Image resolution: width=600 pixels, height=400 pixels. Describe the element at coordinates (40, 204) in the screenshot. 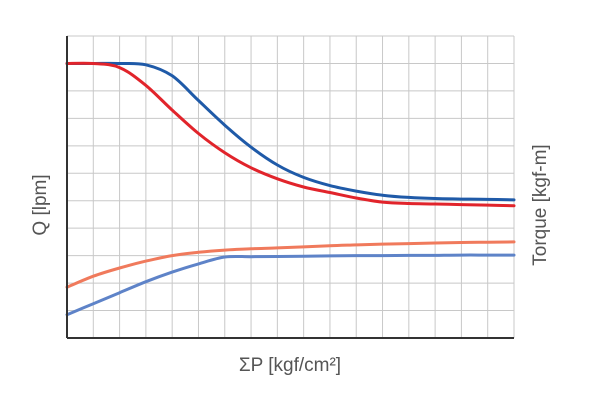

I see `y-axis-label: Q [lpm]` at that location.